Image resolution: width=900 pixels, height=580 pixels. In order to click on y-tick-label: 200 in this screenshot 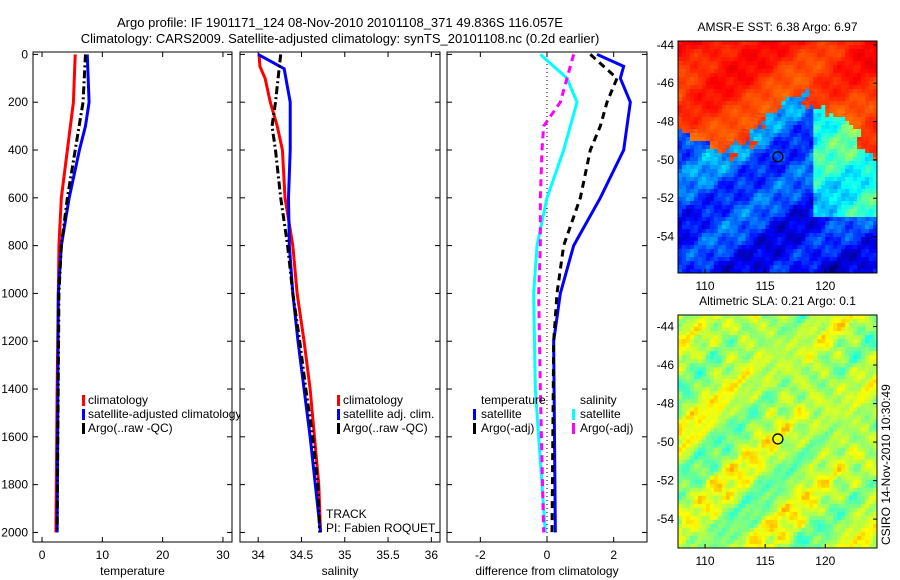, I will do `click(18, 102)`.